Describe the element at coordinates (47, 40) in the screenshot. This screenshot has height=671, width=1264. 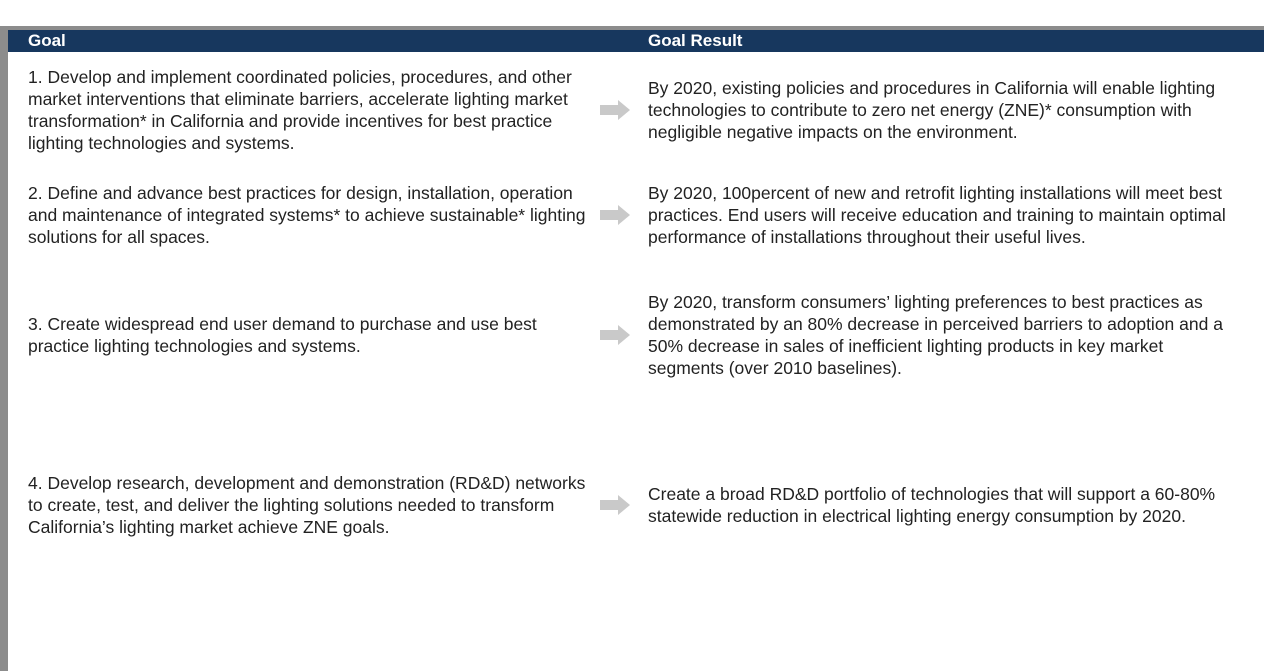
I see `header-goal: Goal` at that location.